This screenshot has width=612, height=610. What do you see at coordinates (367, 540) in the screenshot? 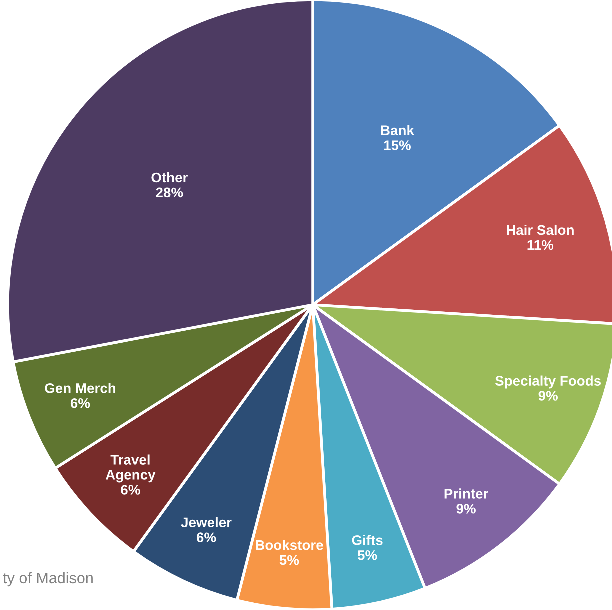
I see `slice-label: Gifts` at bounding box center [367, 540].